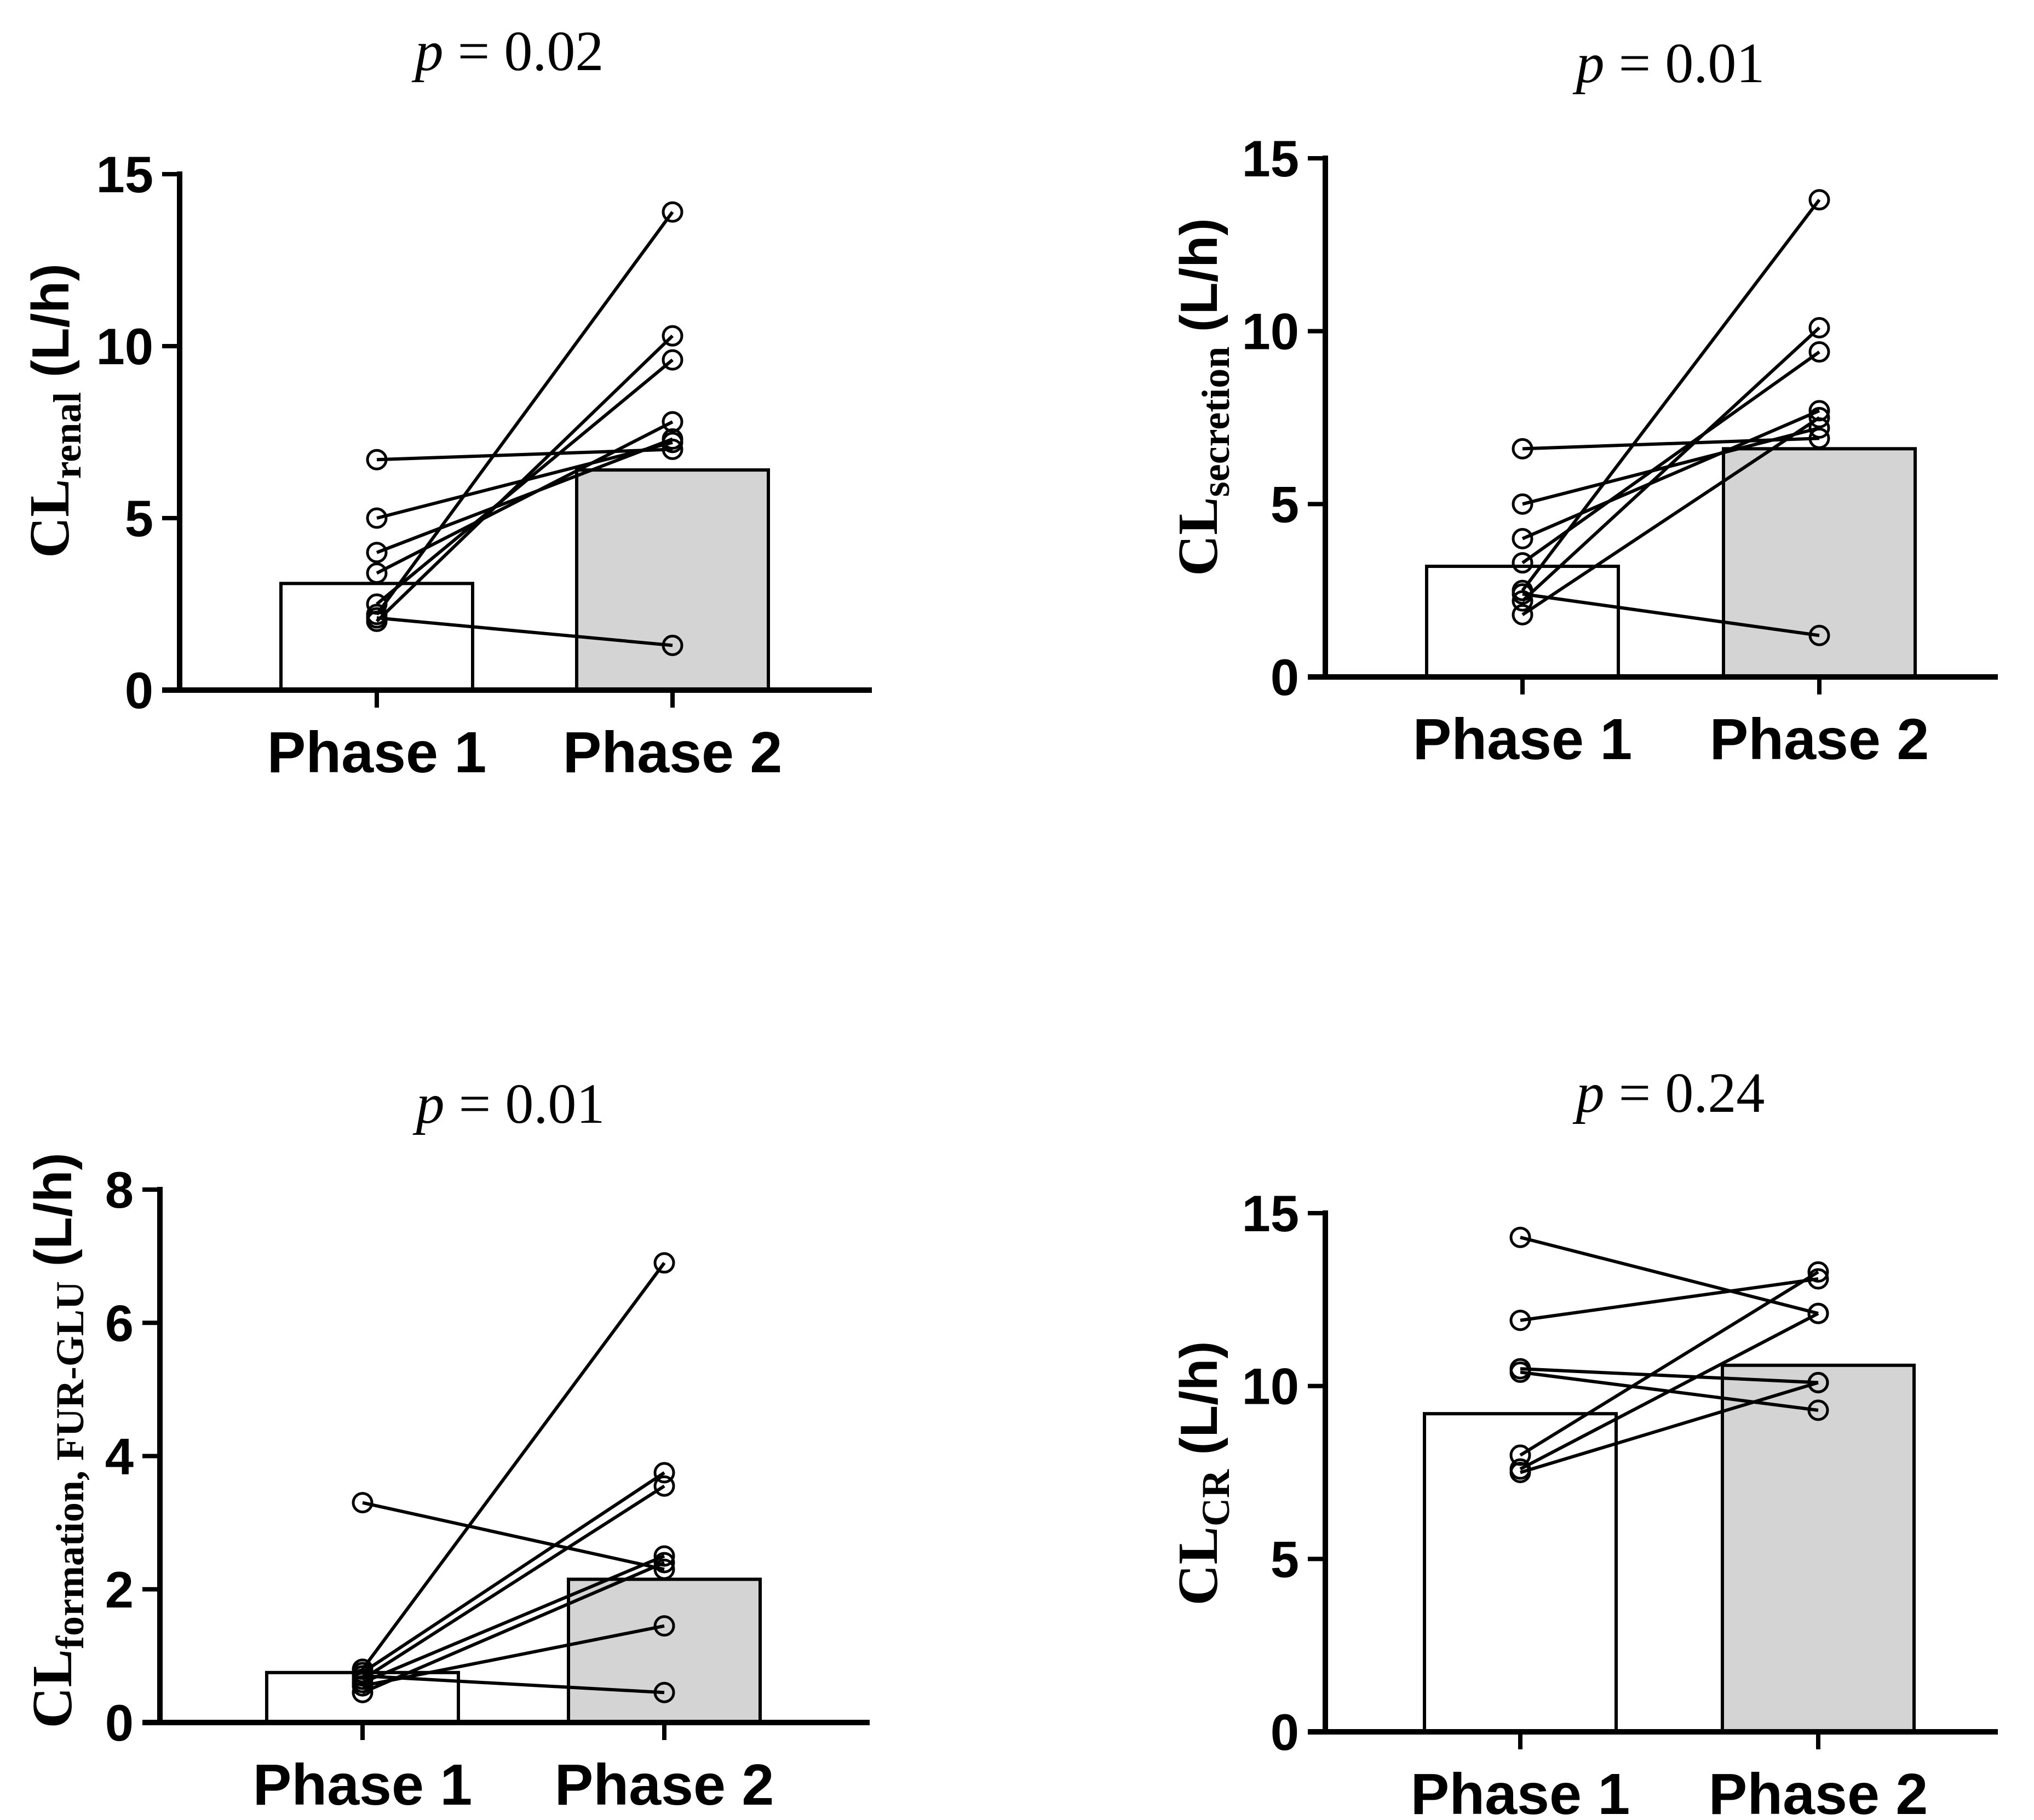 The height and width of the screenshot is (1820, 2034). I want to click on title-p-value: = 0.24, so click(1685, 1092).